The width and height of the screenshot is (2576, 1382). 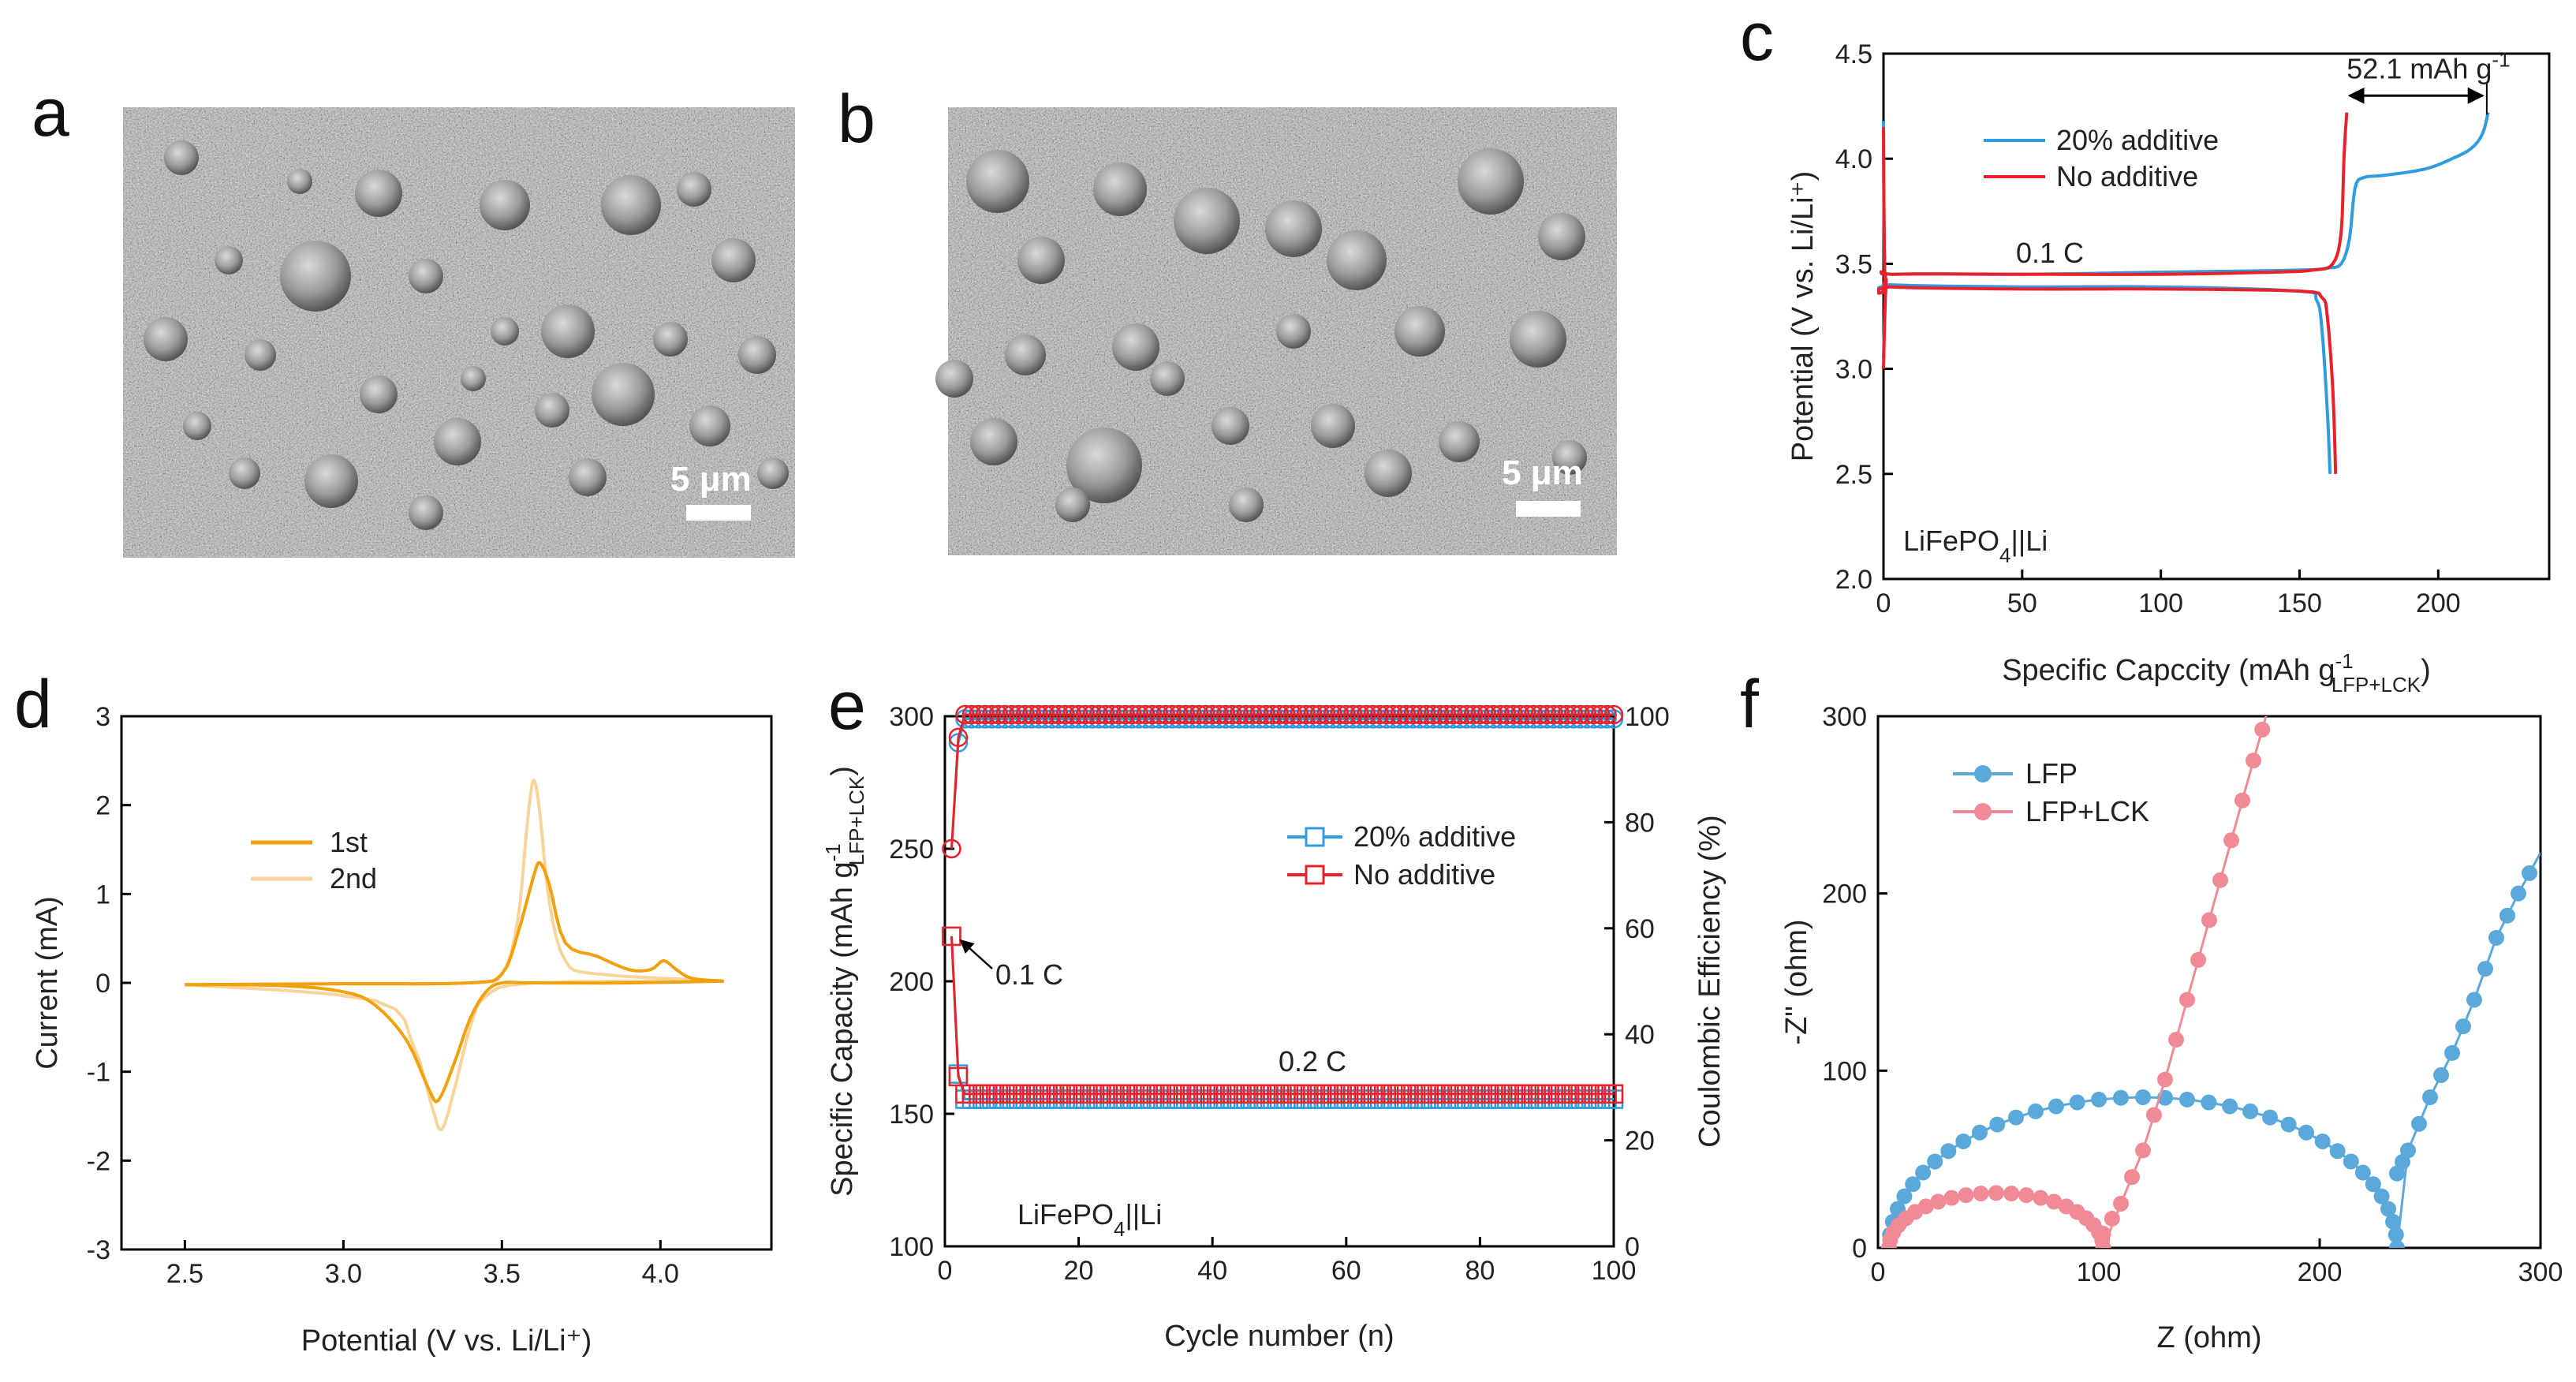 What do you see at coordinates (1640, 823) in the screenshot?
I see `e-y2-tick-label: 80` at bounding box center [1640, 823].